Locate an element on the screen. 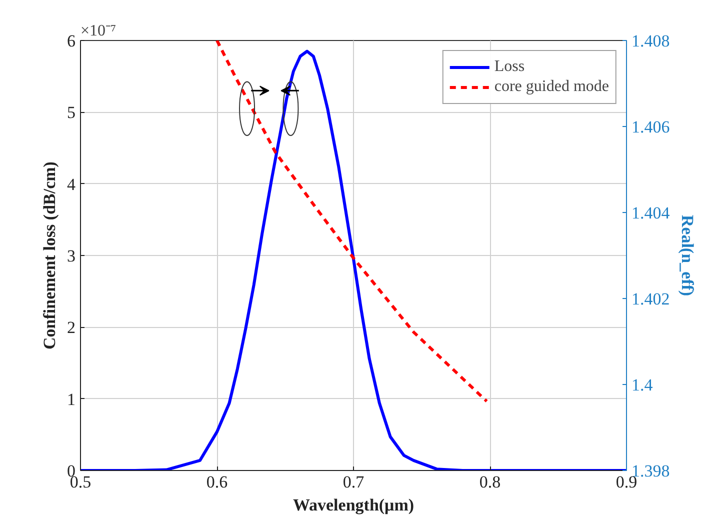 This screenshot has height=530, width=716. x-tick-label: 0.7 is located at coordinates (353, 482).